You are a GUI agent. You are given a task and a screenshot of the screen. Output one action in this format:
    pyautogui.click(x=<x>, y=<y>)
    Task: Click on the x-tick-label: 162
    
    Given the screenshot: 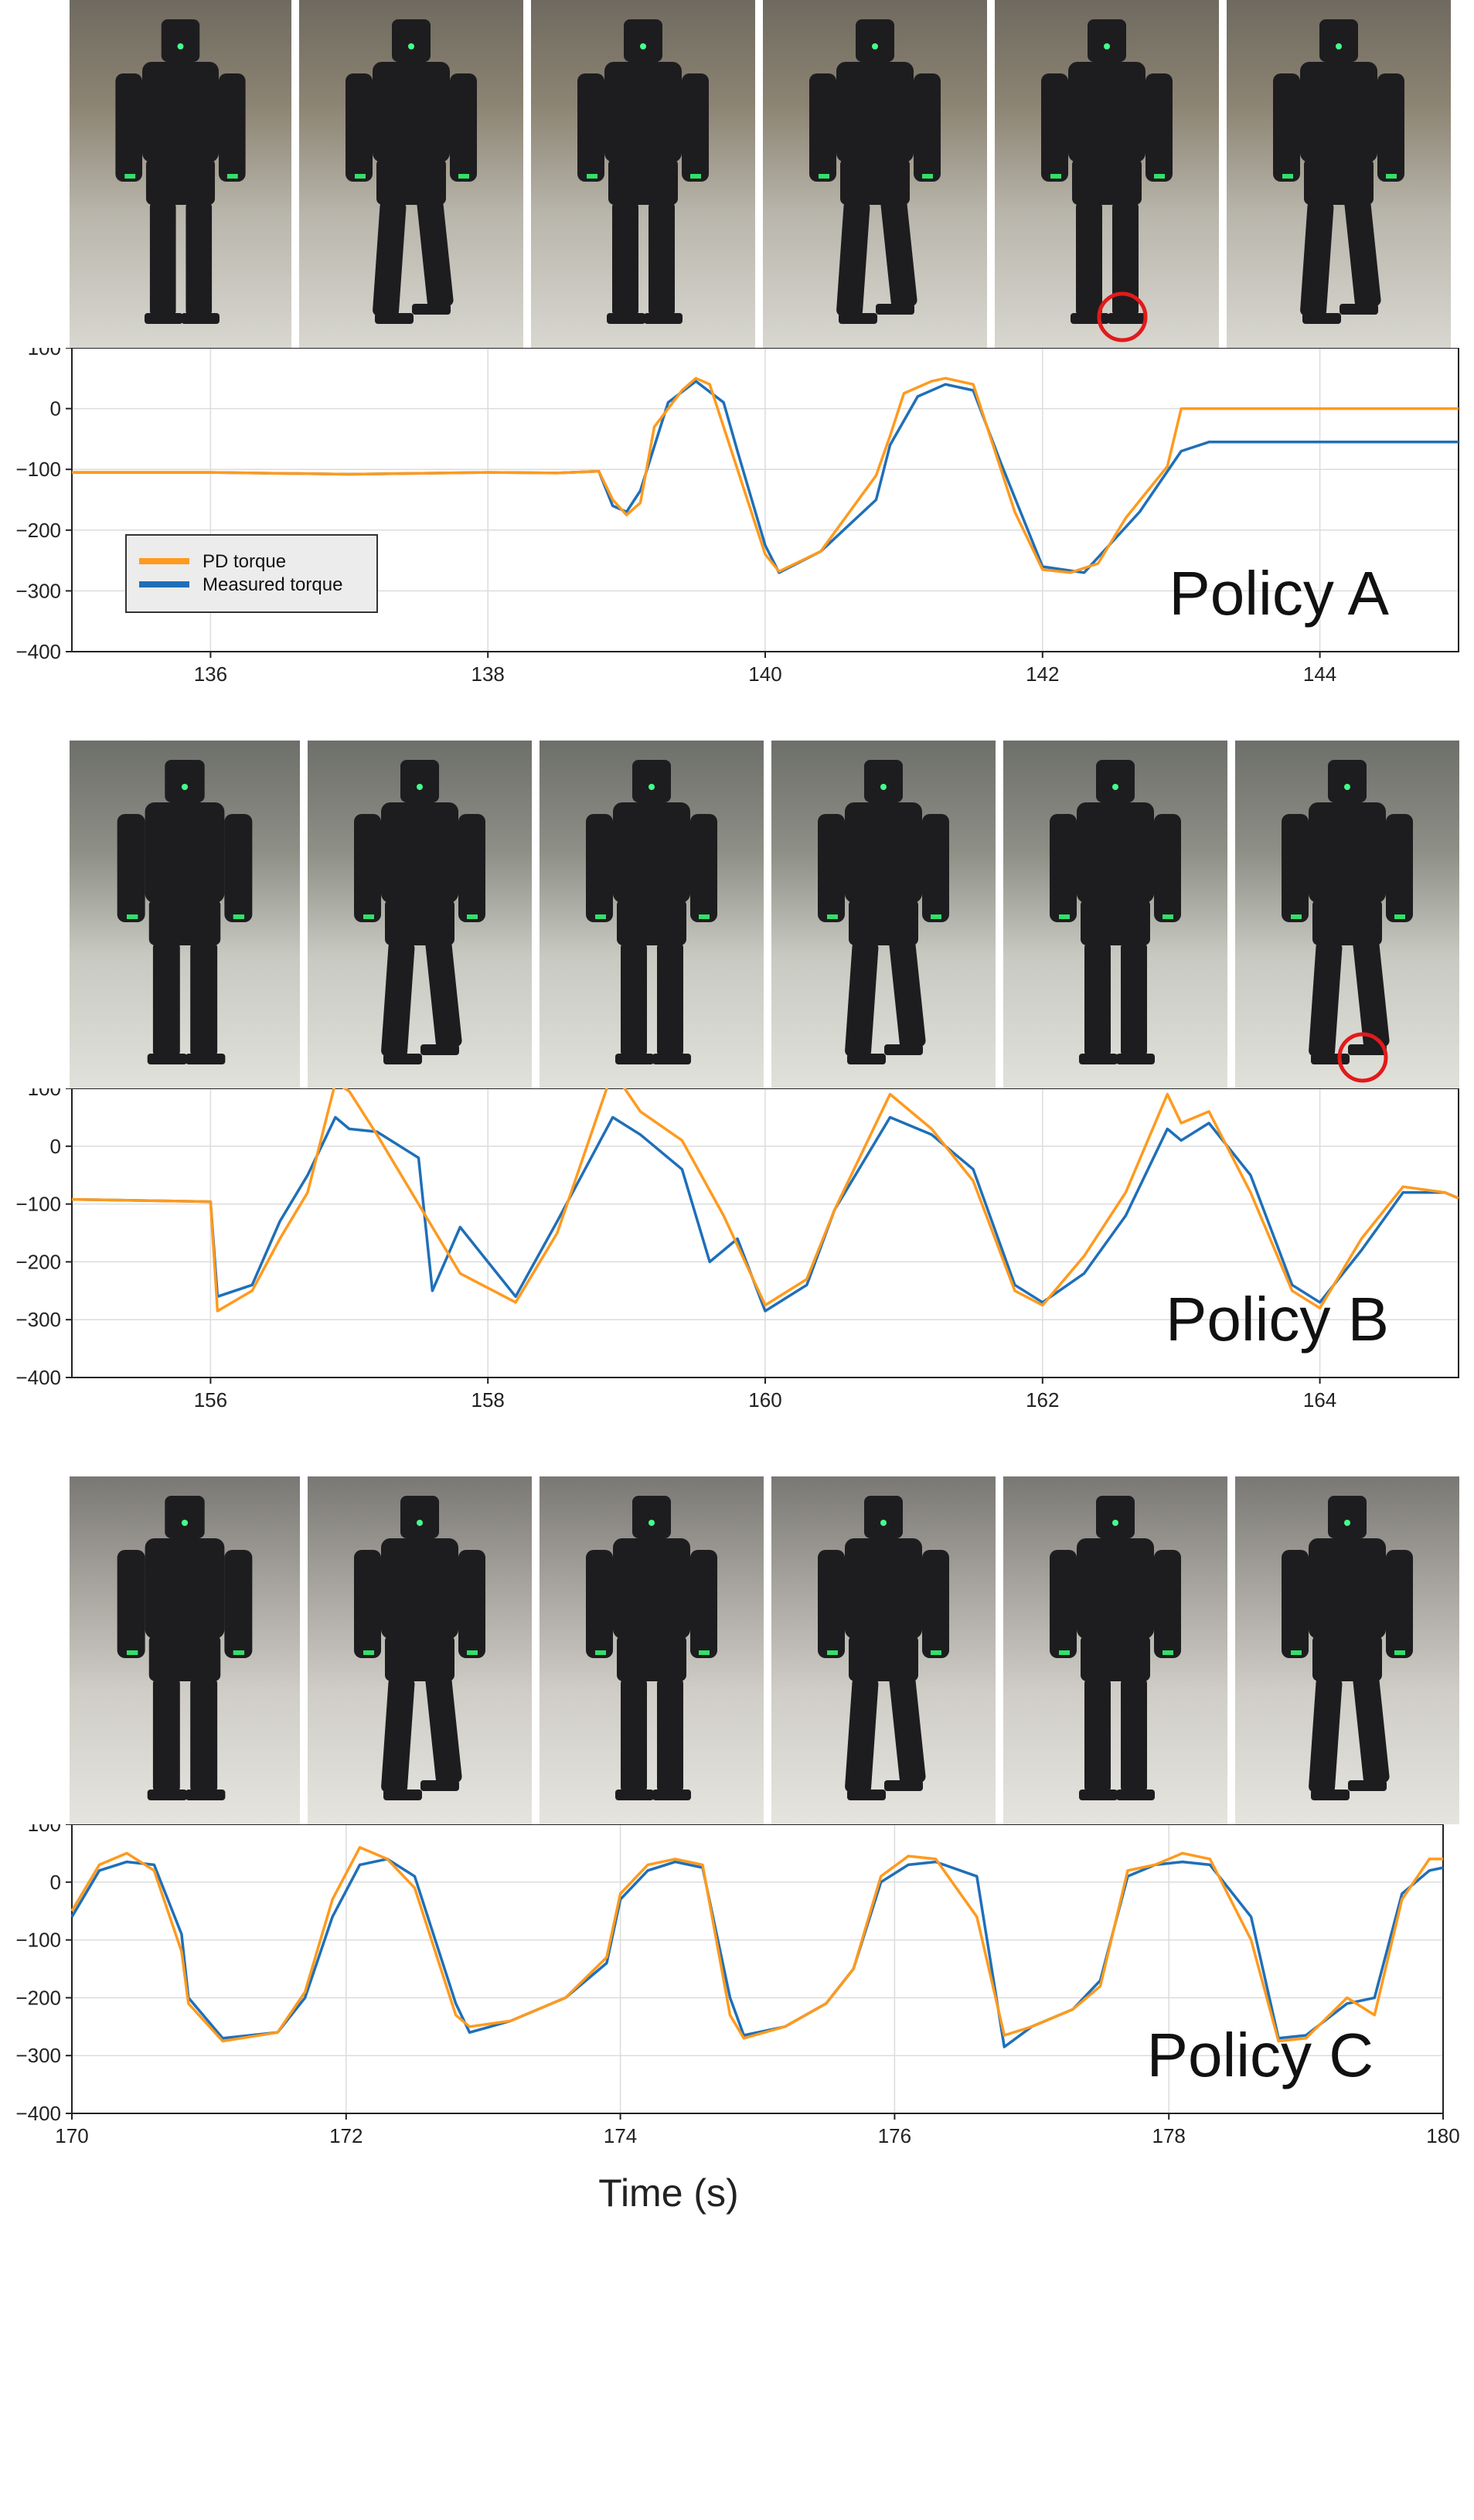 What is the action you would take?
    pyautogui.click(x=1042, y=1400)
    